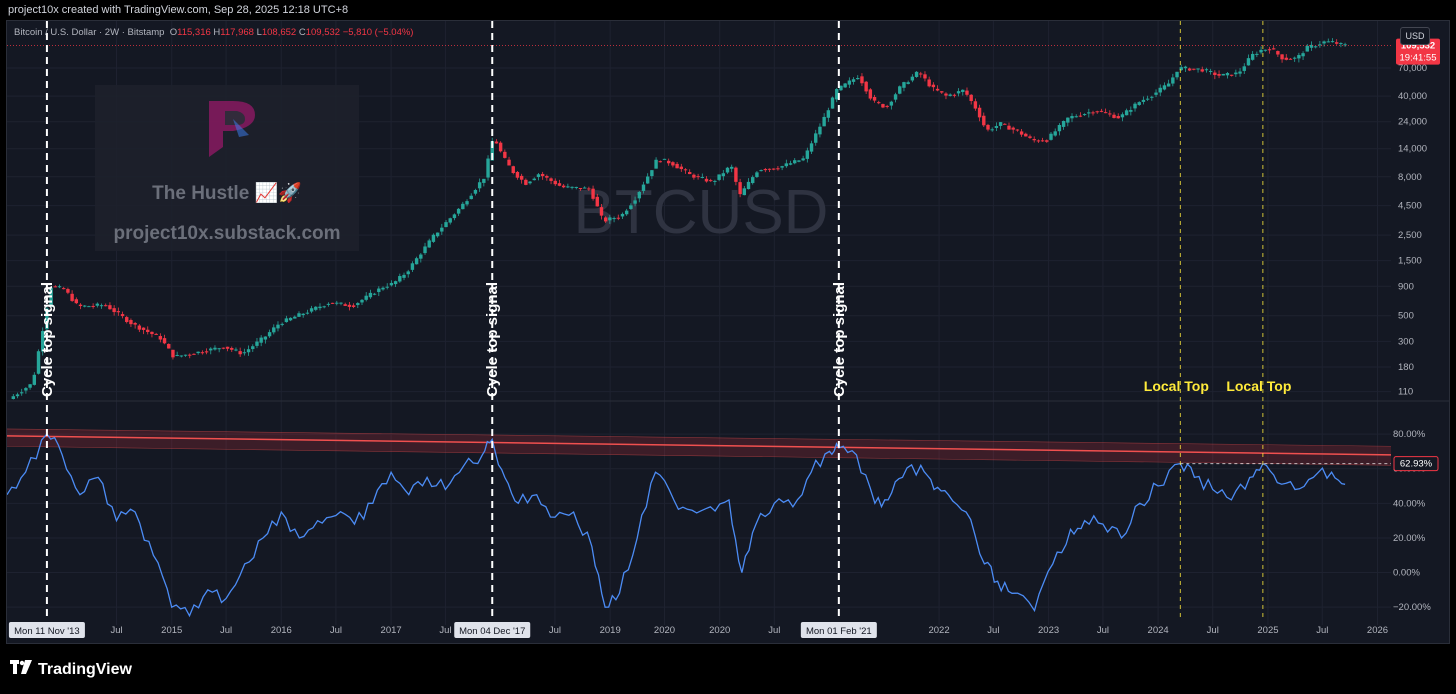  I want to click on band-lower-edge, so click(699, 455).